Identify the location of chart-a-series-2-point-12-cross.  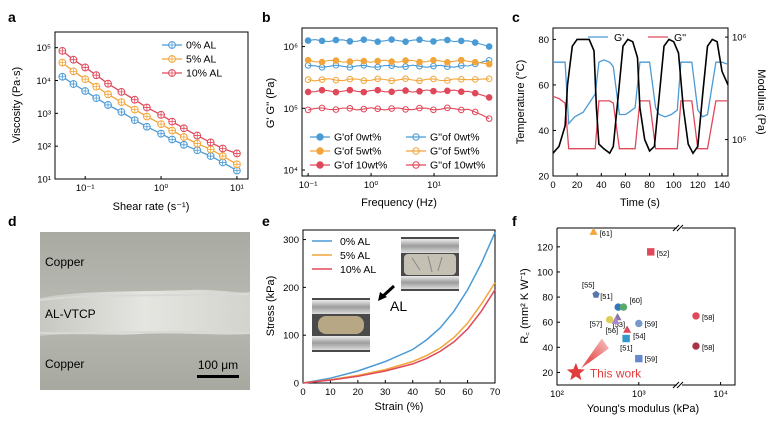
(211, 142).